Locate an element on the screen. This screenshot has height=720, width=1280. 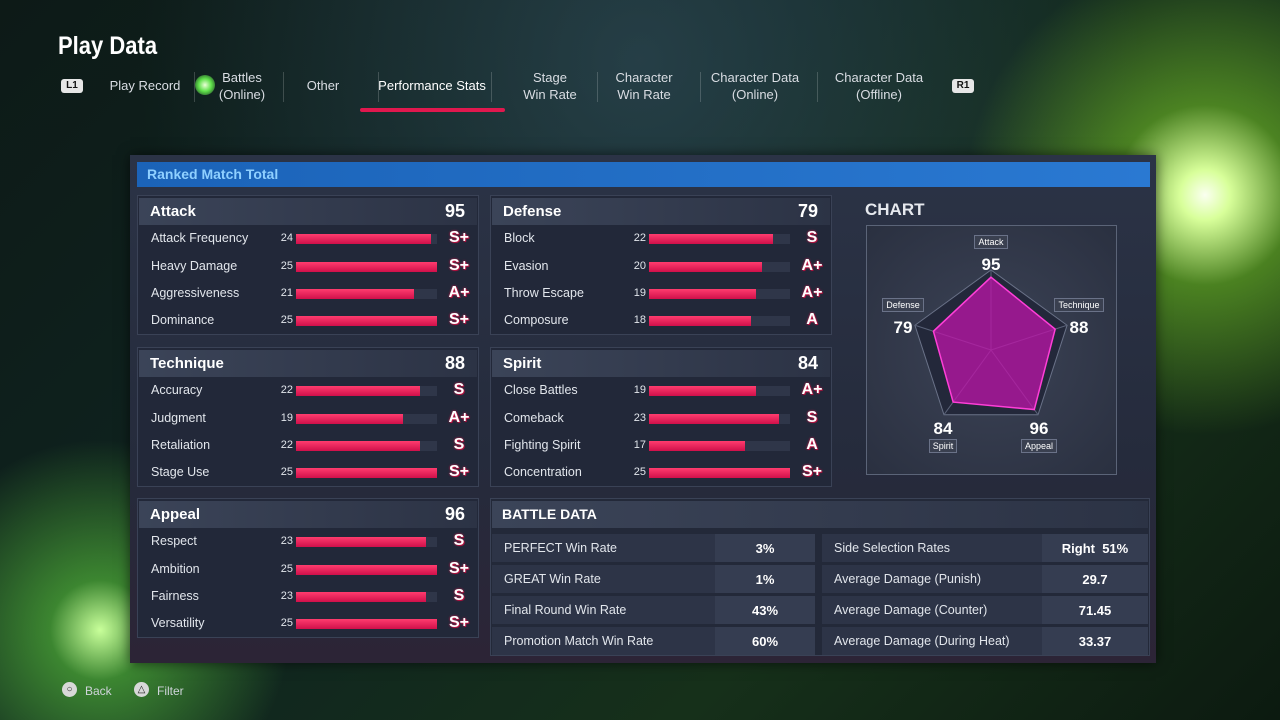
nav-tab: Character Data (Offline) is located at coordinates (879, 86).